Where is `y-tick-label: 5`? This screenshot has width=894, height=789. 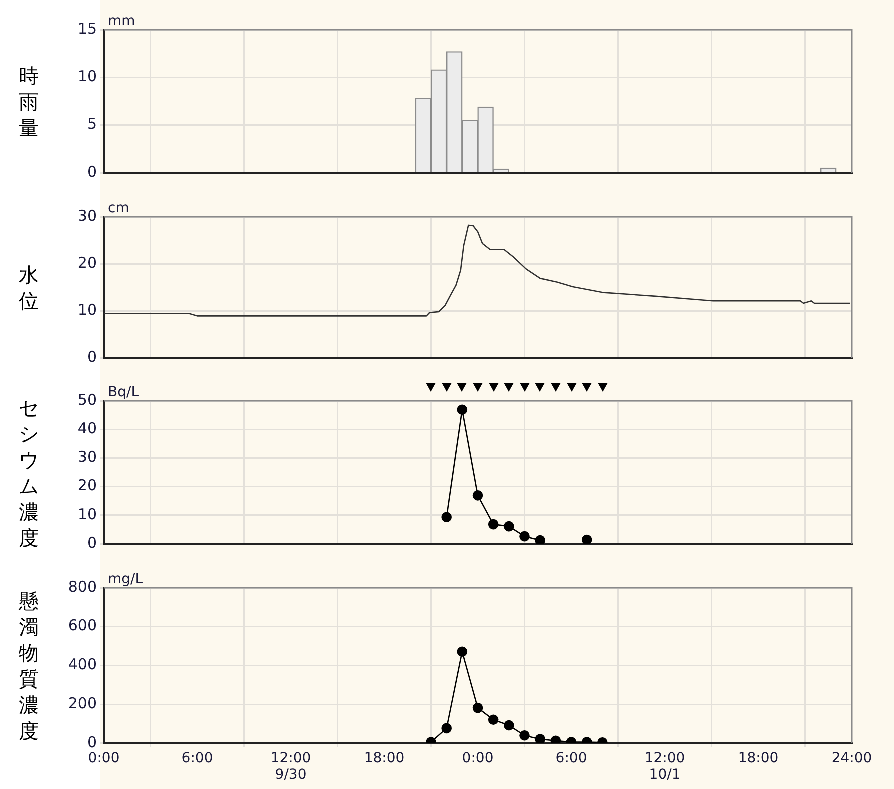
y-tick-label: 5 is located at coordinates (92, 124).